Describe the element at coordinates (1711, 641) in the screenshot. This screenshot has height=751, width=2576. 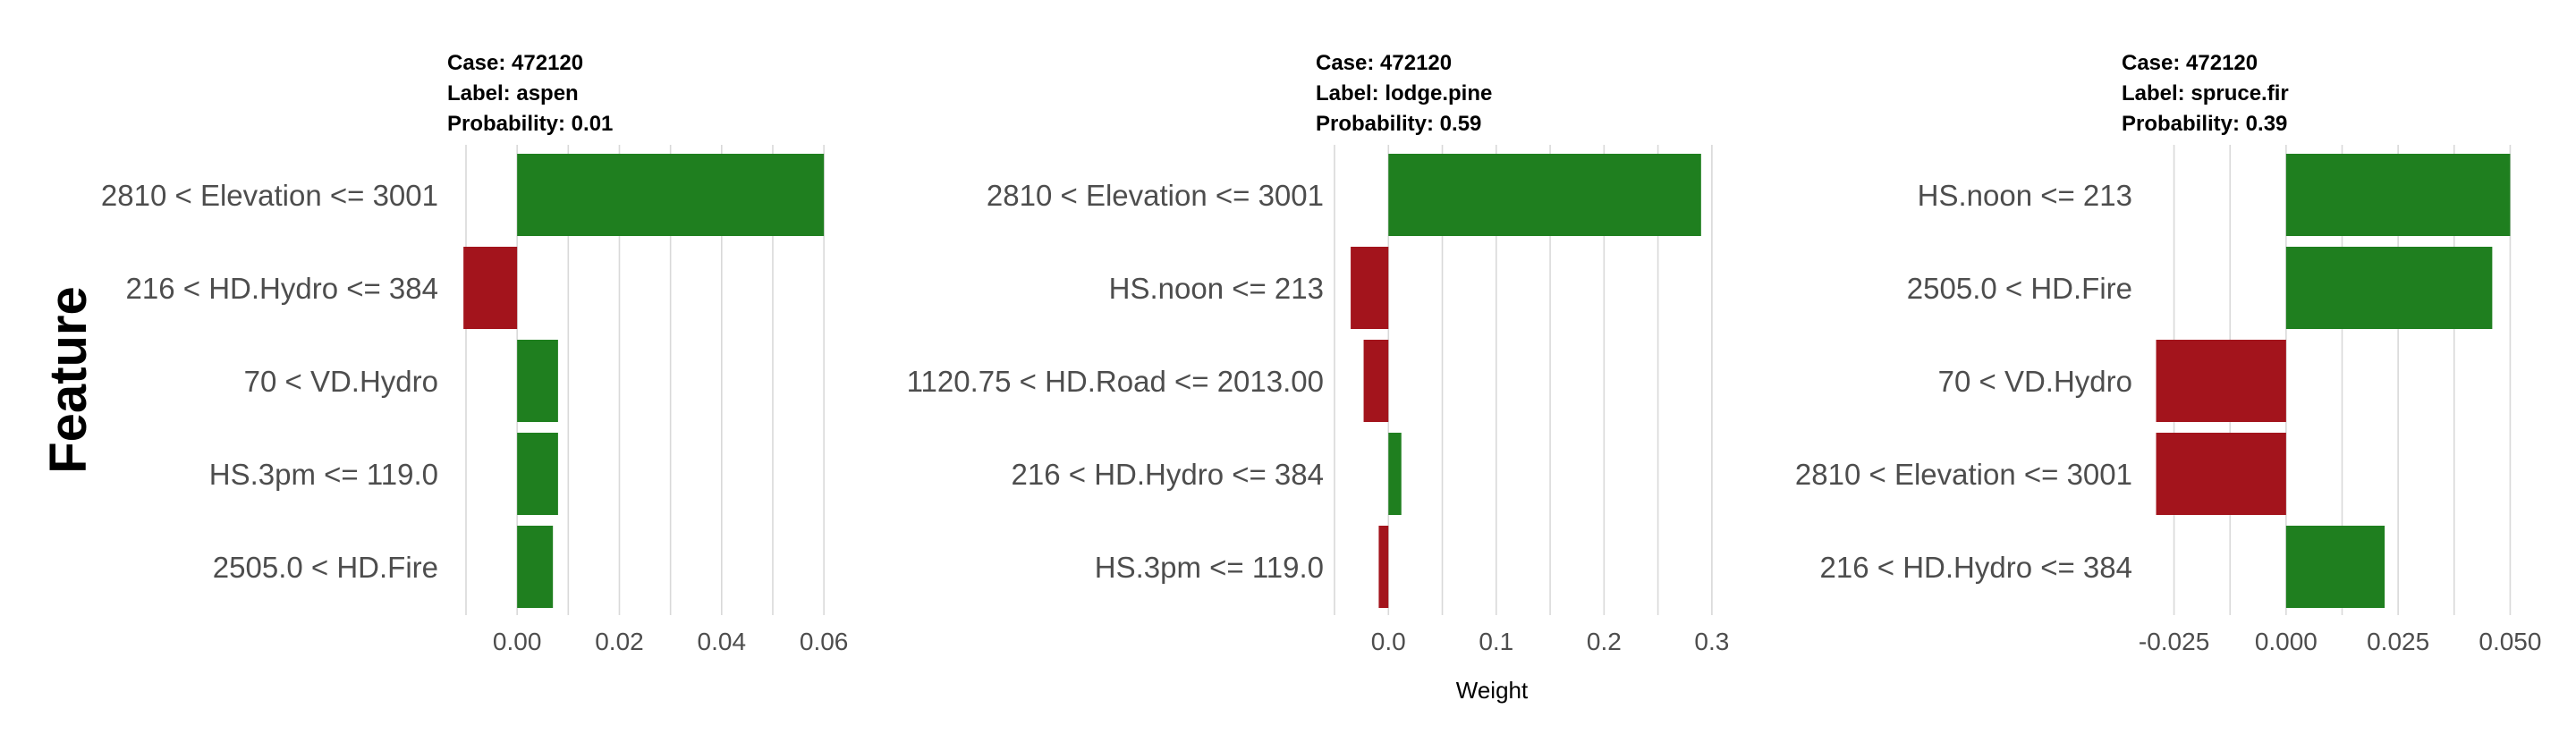
I see `x-tick-label-p2-4: 0.3` at that location.